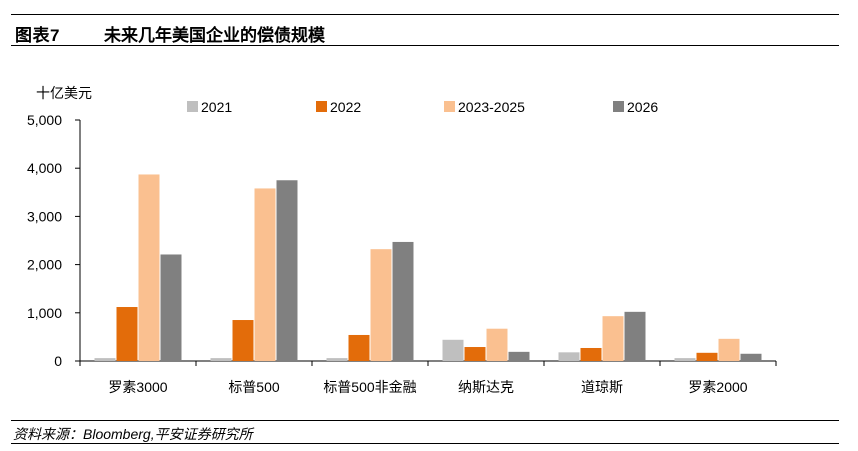  Describe the element at coordinates (707, 356) in the screenshot. I see `bar-2022-罗素2000` at that location.